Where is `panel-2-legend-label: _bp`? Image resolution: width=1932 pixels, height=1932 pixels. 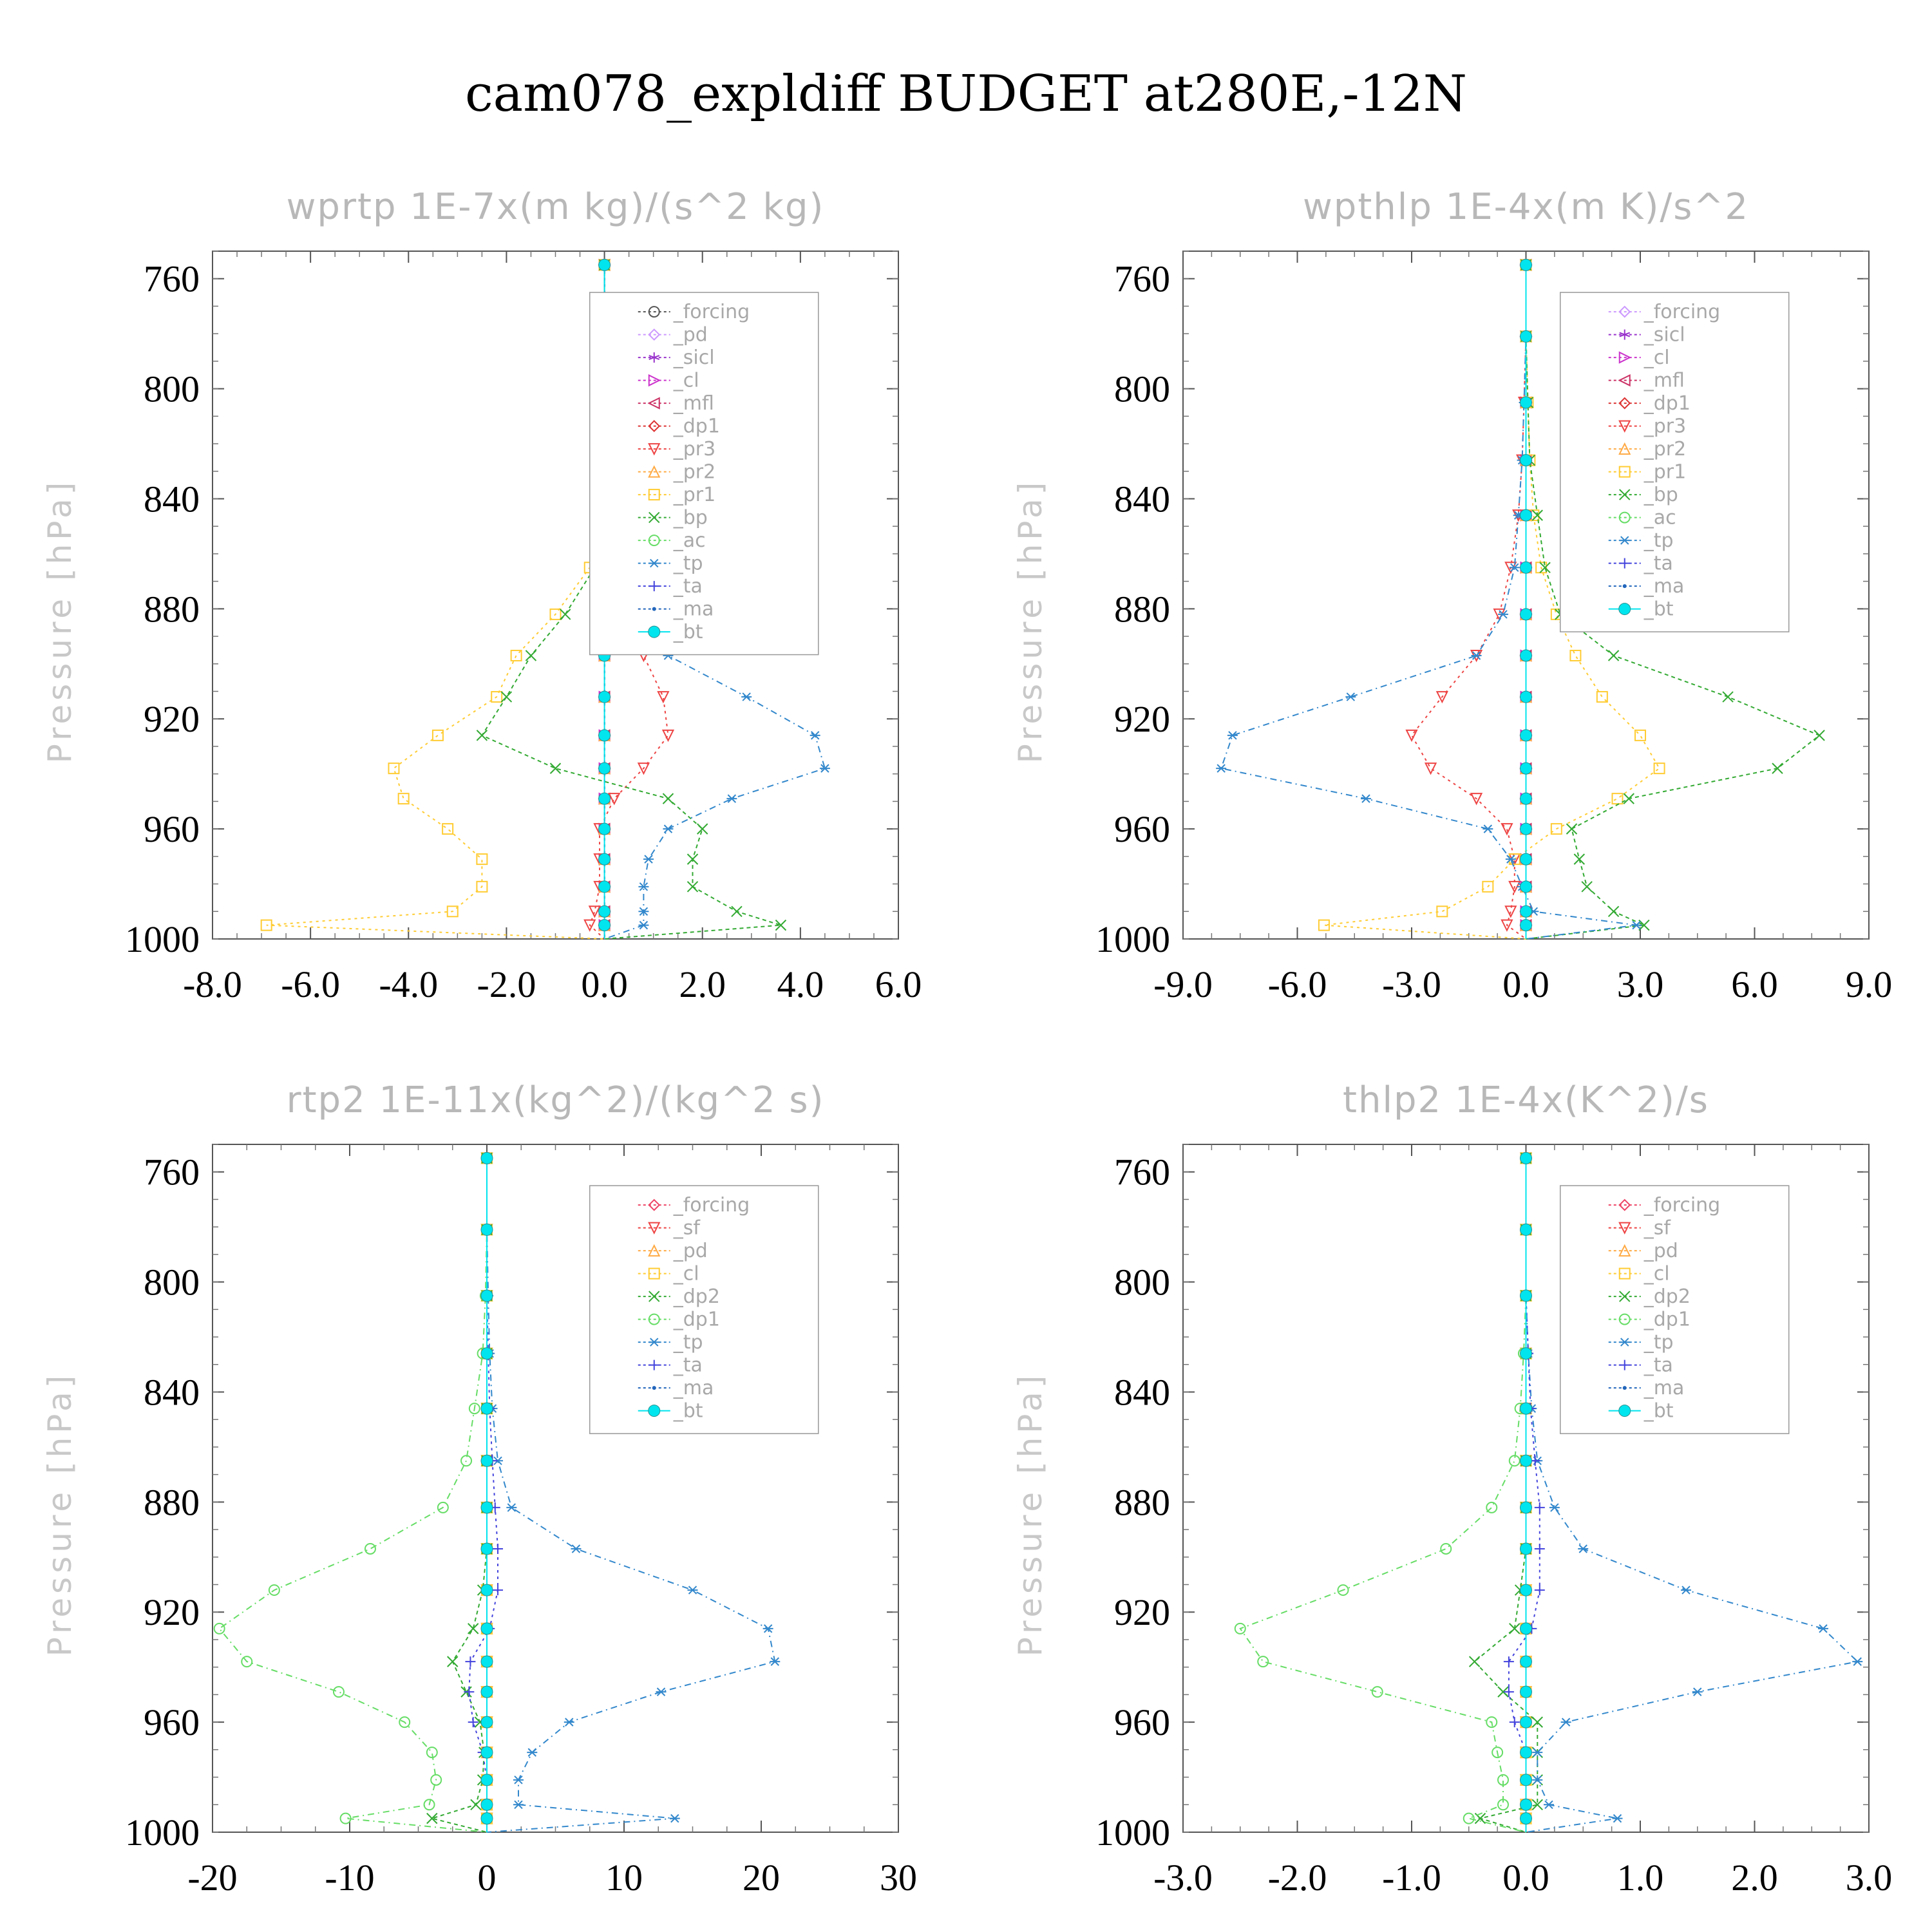
panel-2-legend-label: _bp is located at coordinates (1661, 495).